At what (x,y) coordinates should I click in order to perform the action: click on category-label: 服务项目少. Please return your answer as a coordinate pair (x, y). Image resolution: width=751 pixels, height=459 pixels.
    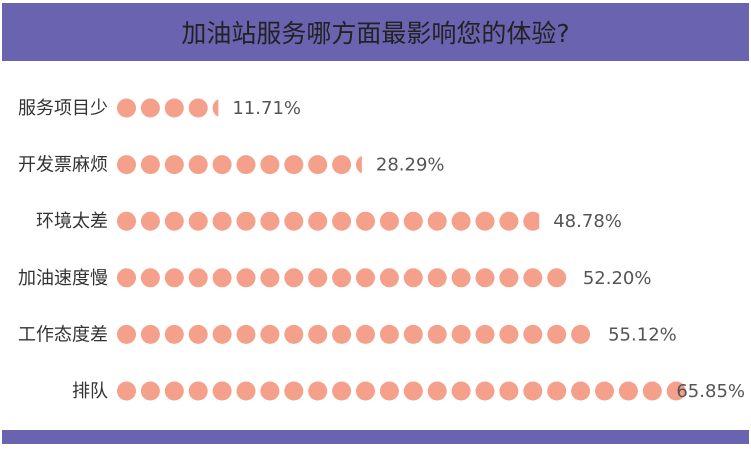
    Looking at the image, I should click on (63, 108).